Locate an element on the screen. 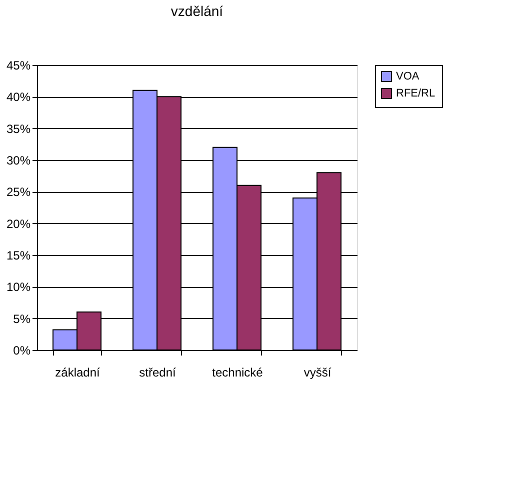 This screenshot has height=487, width=510. chart-title: vzdělání is located at coordinates (197, 11).